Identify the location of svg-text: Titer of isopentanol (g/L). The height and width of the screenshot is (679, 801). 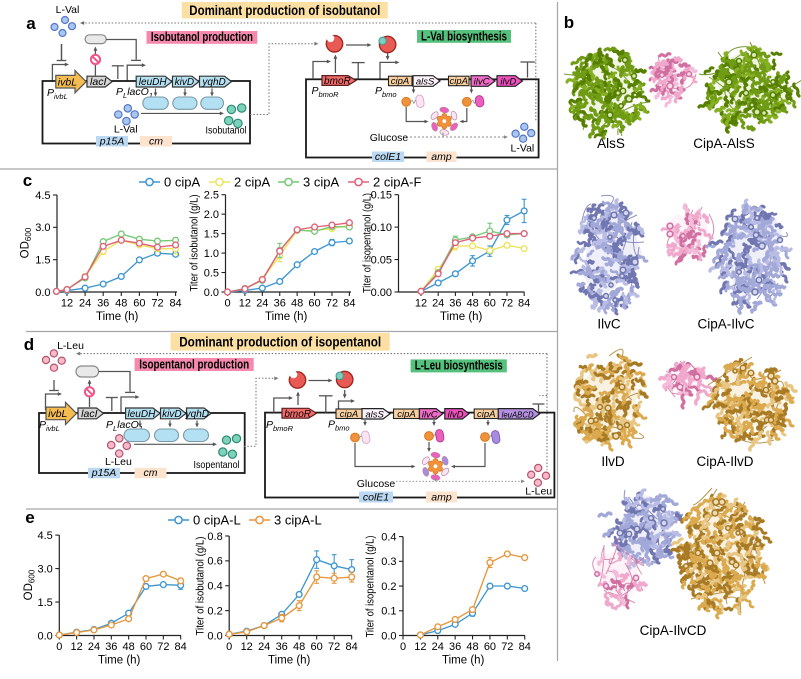
(368, 243).